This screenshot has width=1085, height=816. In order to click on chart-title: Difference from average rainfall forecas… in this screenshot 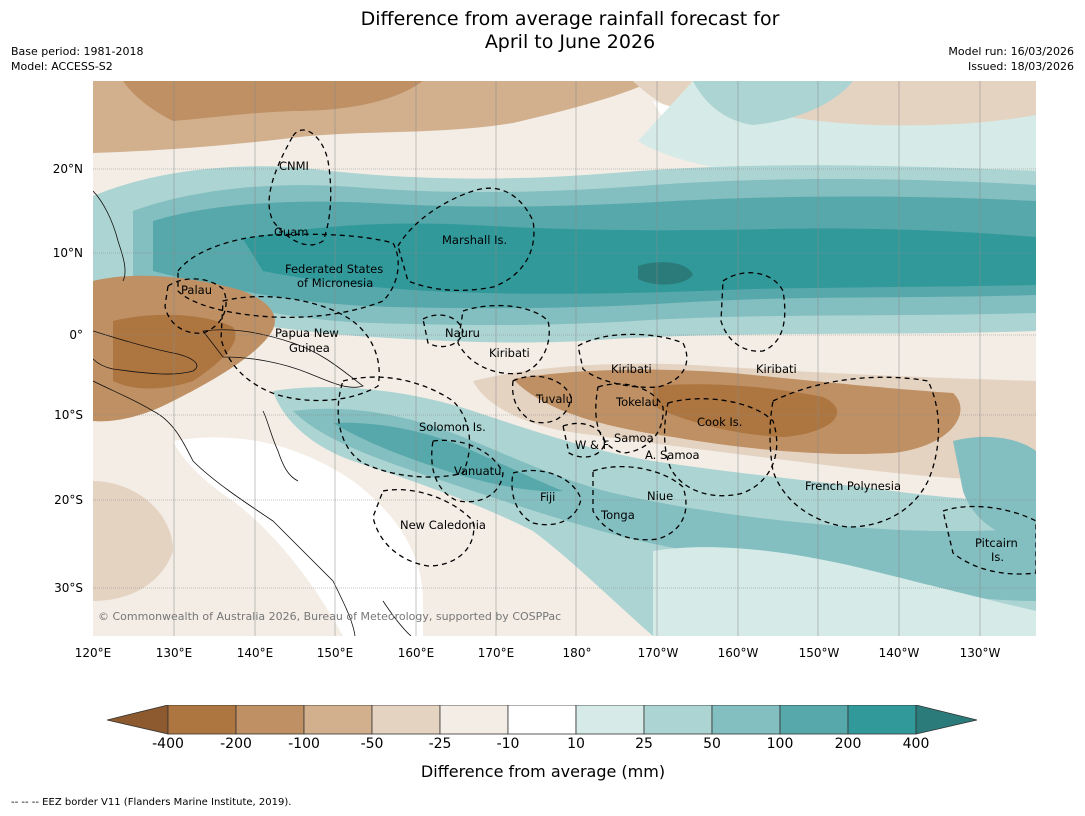, I will do `click(542, 31)`.